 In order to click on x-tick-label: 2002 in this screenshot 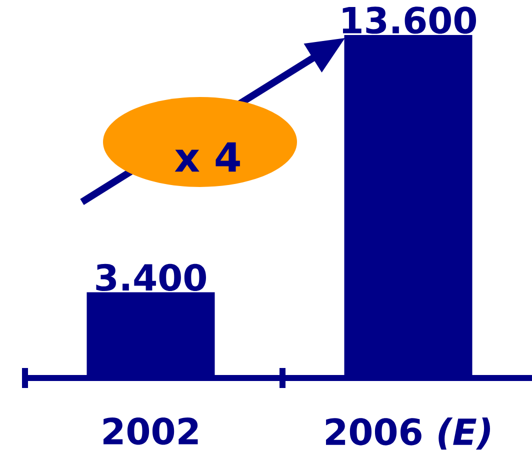, I will do `click(151, 431)`.